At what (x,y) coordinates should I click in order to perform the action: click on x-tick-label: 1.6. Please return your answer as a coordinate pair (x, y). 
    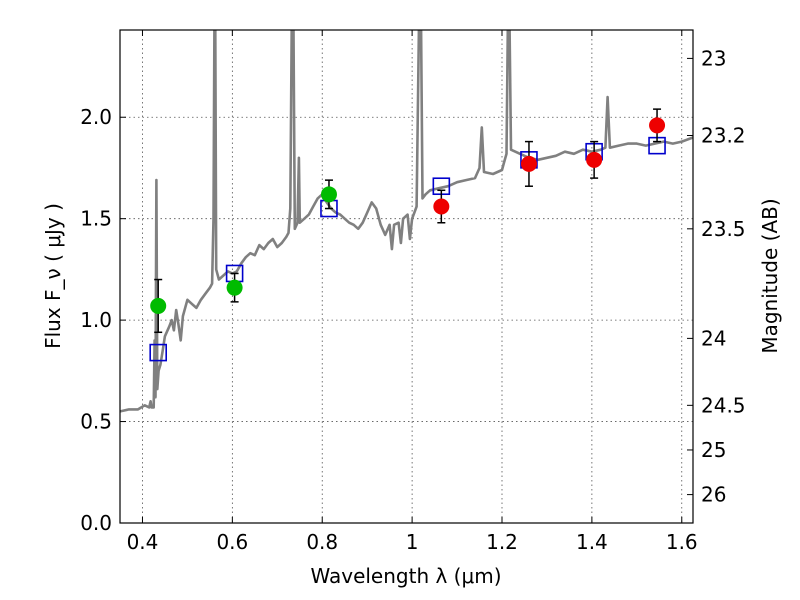
    Looking at the image, I should click on (682, 542).